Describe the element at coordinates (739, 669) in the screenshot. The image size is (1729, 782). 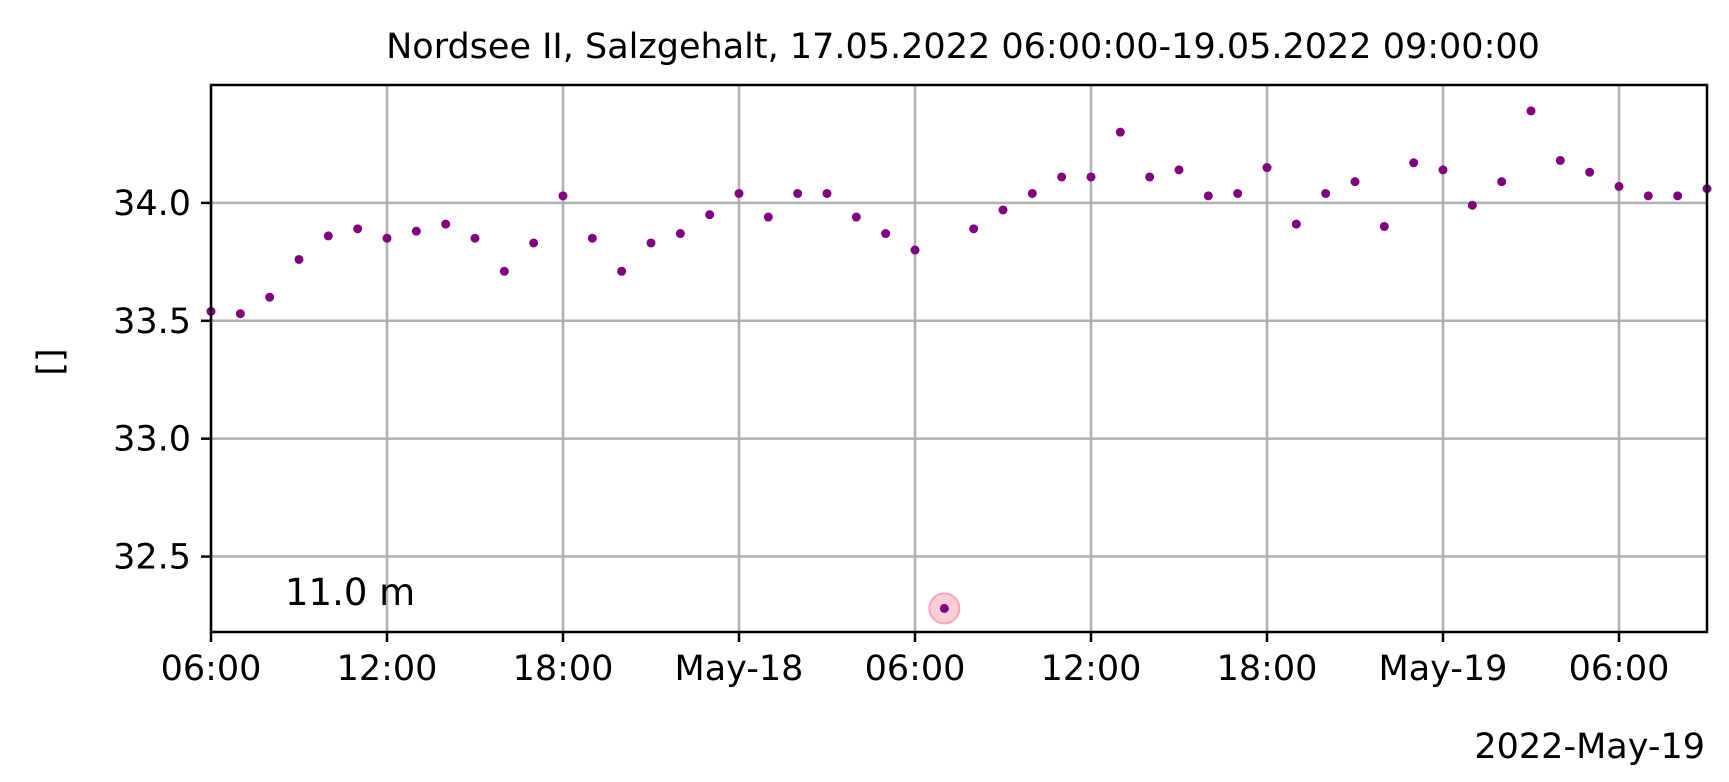
I see `x-tick-label: May-18` at that location.